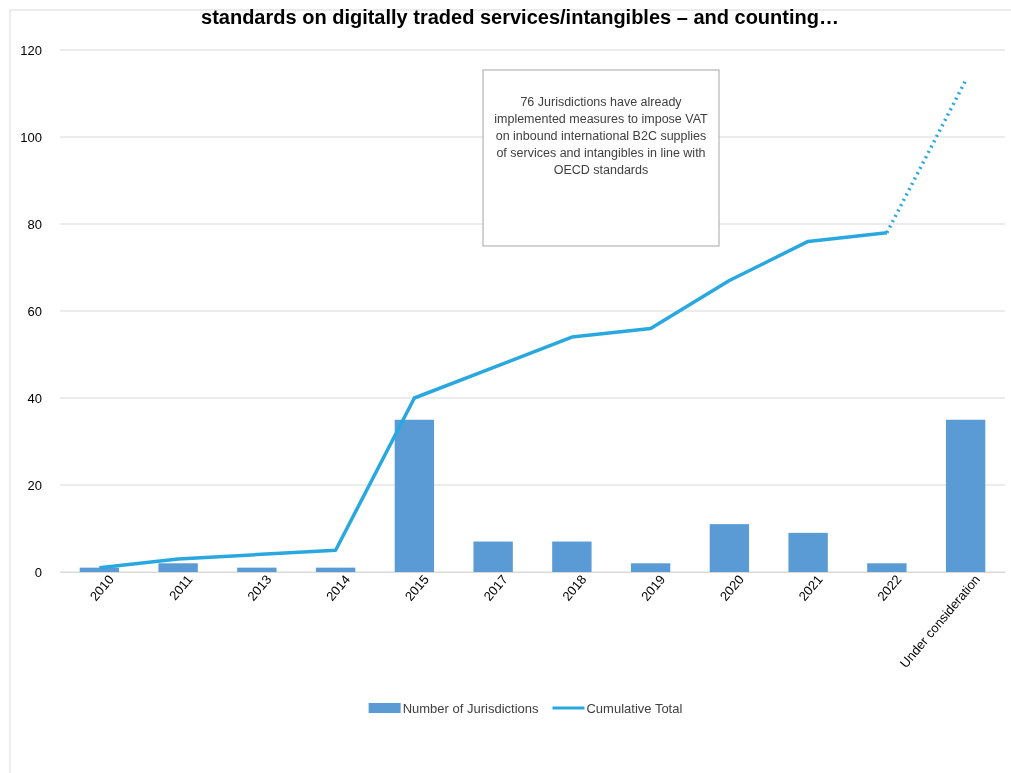 Image resolution: width=1011 pixels, height=773 pixels. I want to click on y-tick-label: 20, so click(34, 485).